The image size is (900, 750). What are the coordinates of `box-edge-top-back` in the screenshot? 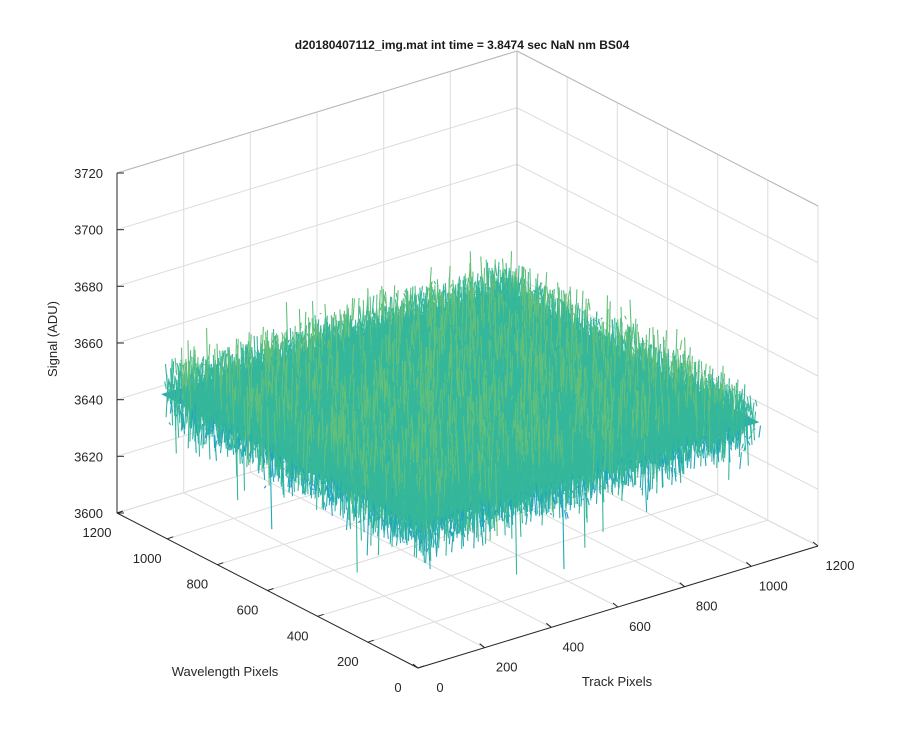 It's located at (317, 112).